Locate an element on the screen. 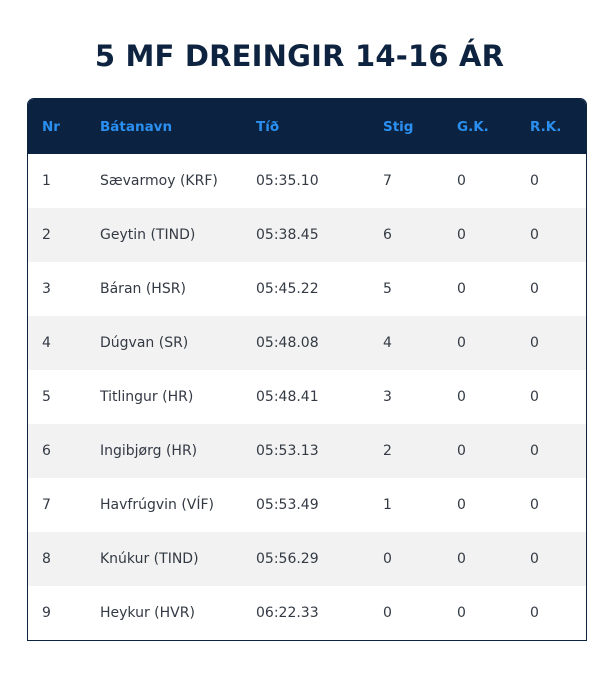 The image size is (599, 673). table-row: 3 Báran (HSR) 05:45.22 5 0 0 is located at coordinates (307, 289).